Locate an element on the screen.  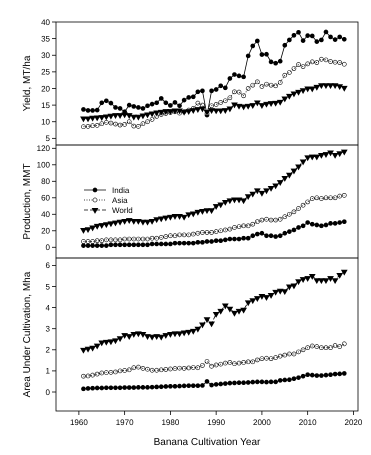
y-tick-label: 1 is located at coordinates (48, 371).